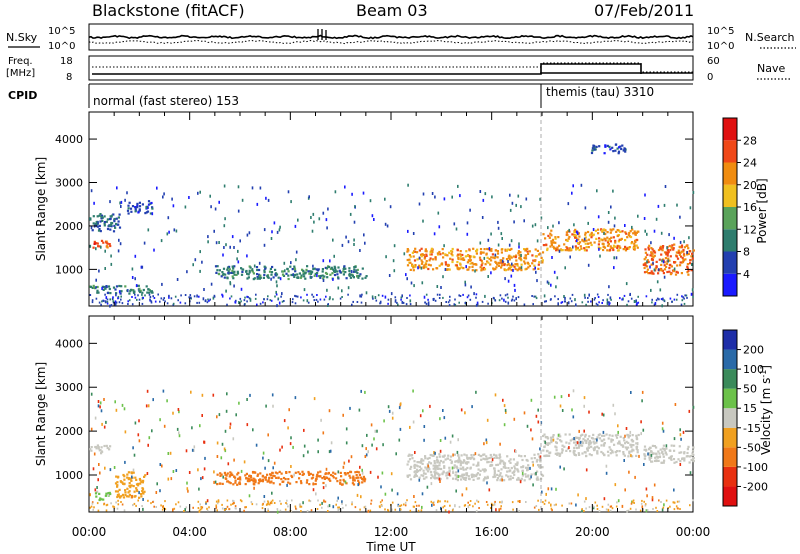 The height and width of the screenshot is (554, 800). Describe the element at coordinates (762, 210) in the screenshot. I see `power-colorbar-label: Power [dB]` at that location.